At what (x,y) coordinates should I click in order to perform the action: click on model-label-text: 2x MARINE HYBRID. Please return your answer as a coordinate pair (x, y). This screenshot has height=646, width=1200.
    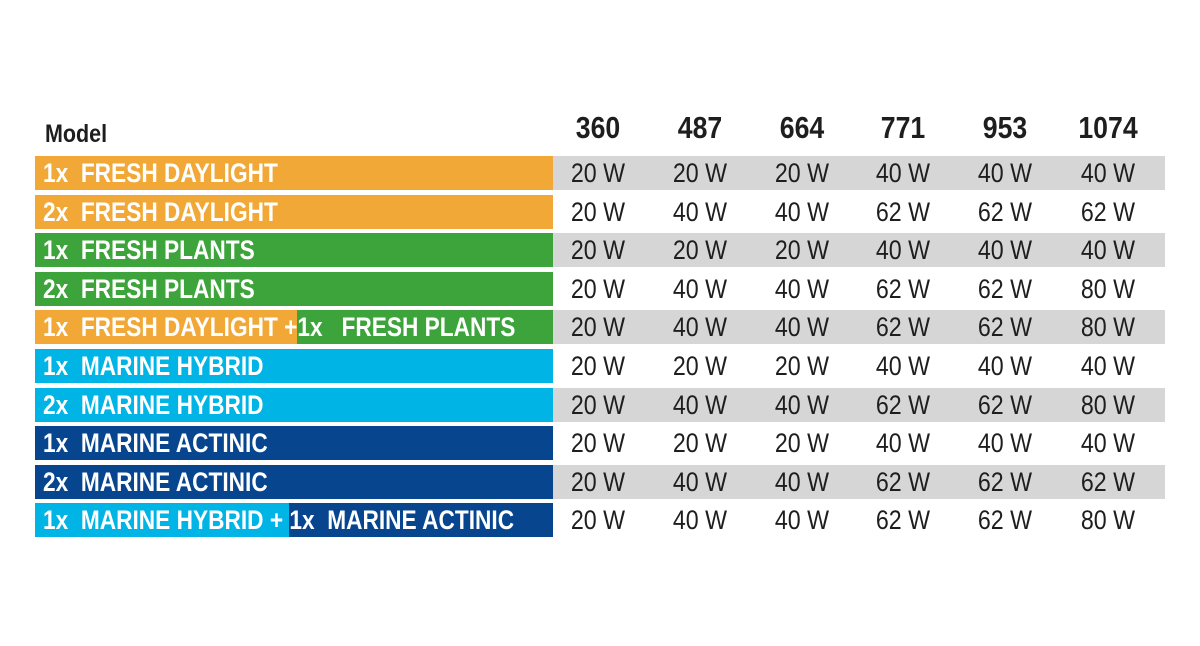
    Looking at the image, I should click on (153, 405).